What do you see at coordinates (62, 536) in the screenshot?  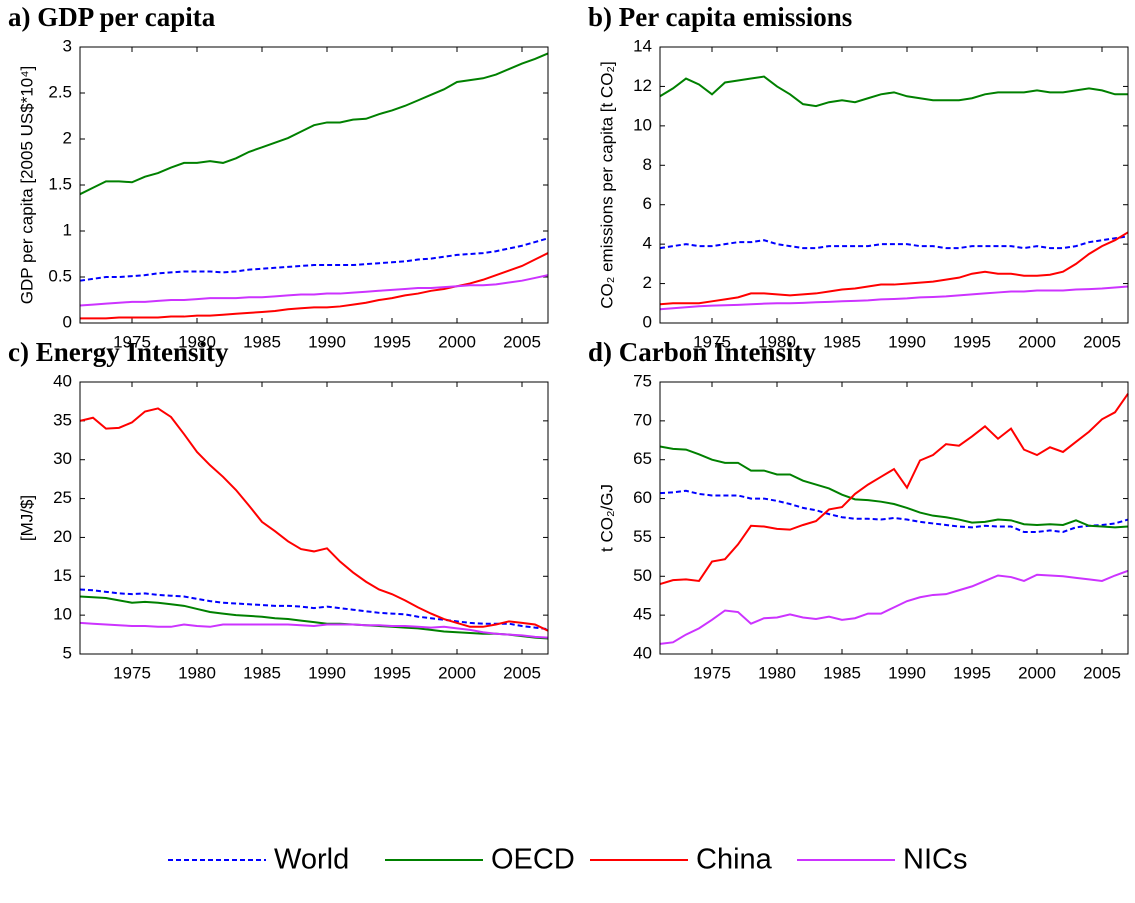 I see `y-tick-label: 20` at bounding box center [62, 536].